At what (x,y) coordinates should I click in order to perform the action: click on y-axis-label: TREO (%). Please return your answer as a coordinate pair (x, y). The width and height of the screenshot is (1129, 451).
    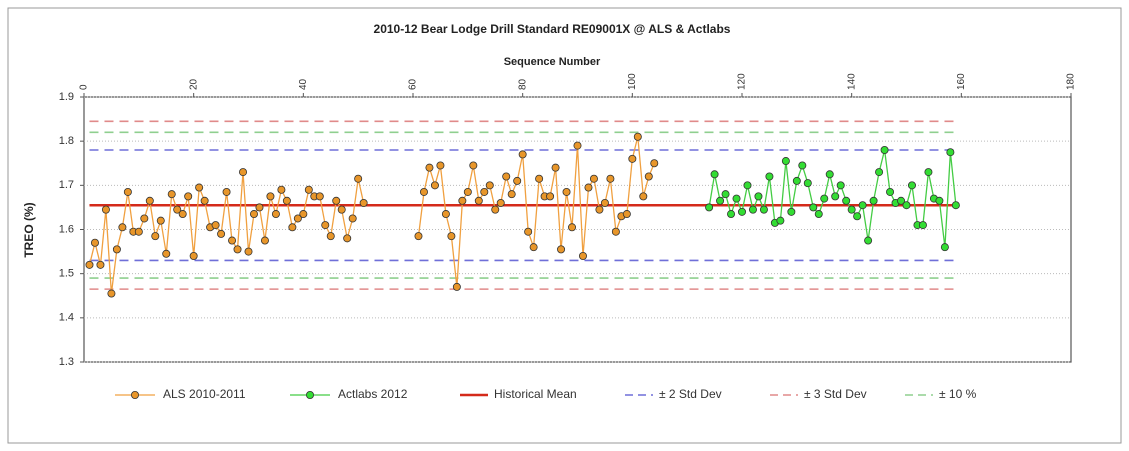
    Looking at the image, I should click on (29, 229).